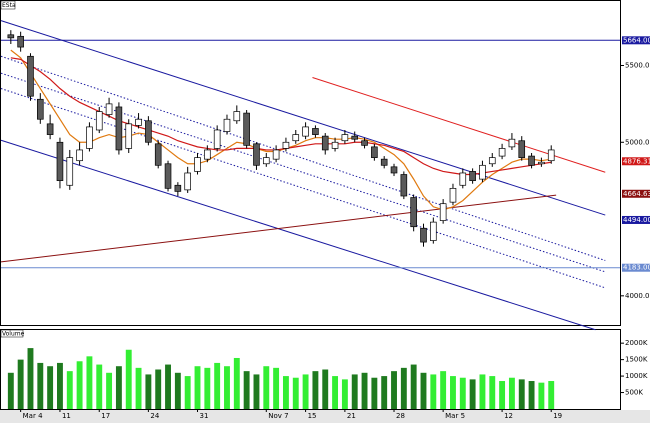 The image size is (650, 423). I want to click on x-tick-label: 19, so click(557, 416).